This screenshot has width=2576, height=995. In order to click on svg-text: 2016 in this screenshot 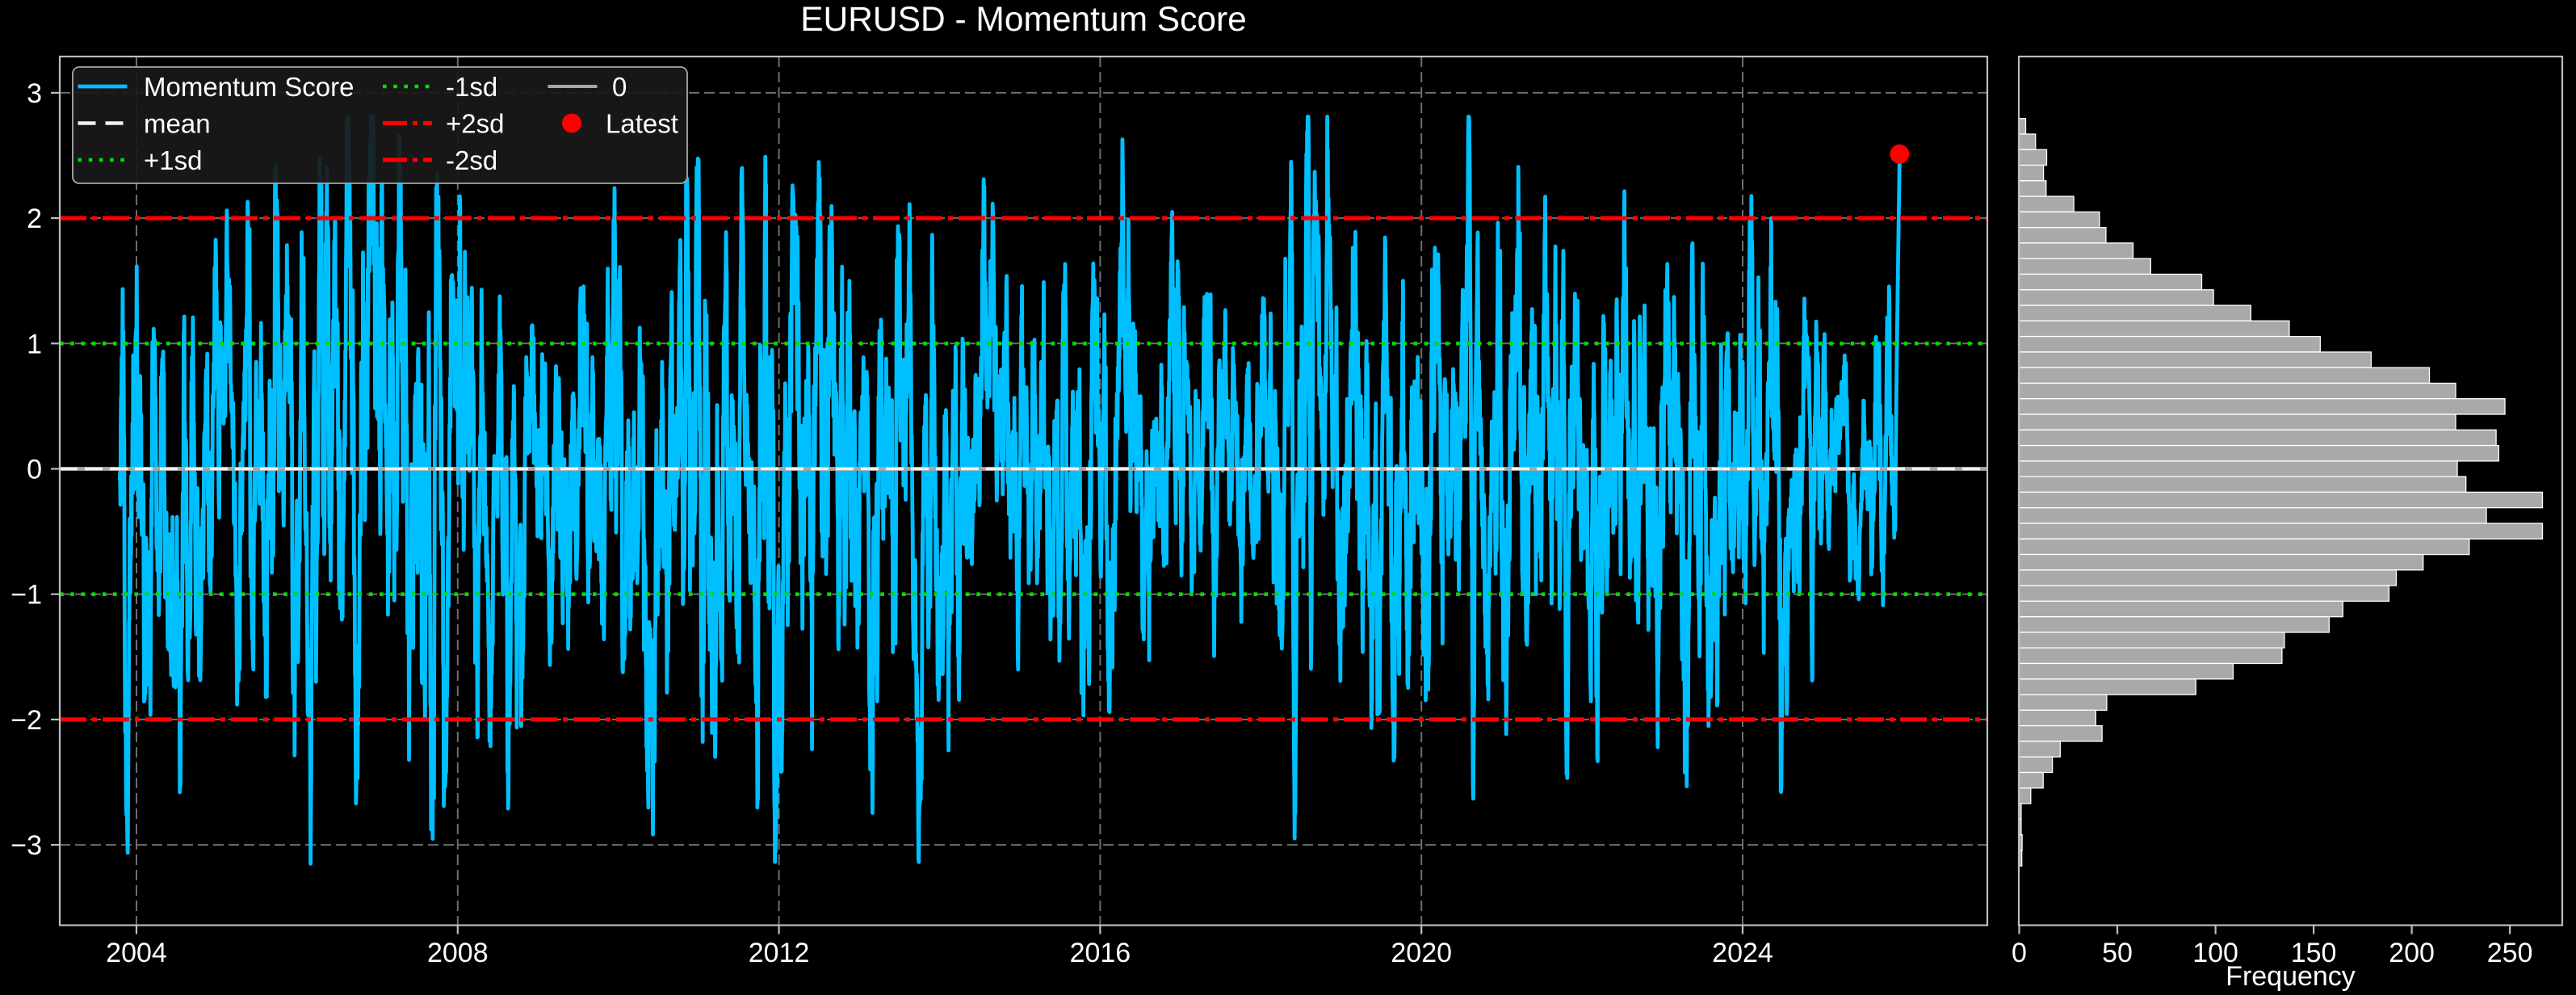, I will do `click(1100, 953)`.